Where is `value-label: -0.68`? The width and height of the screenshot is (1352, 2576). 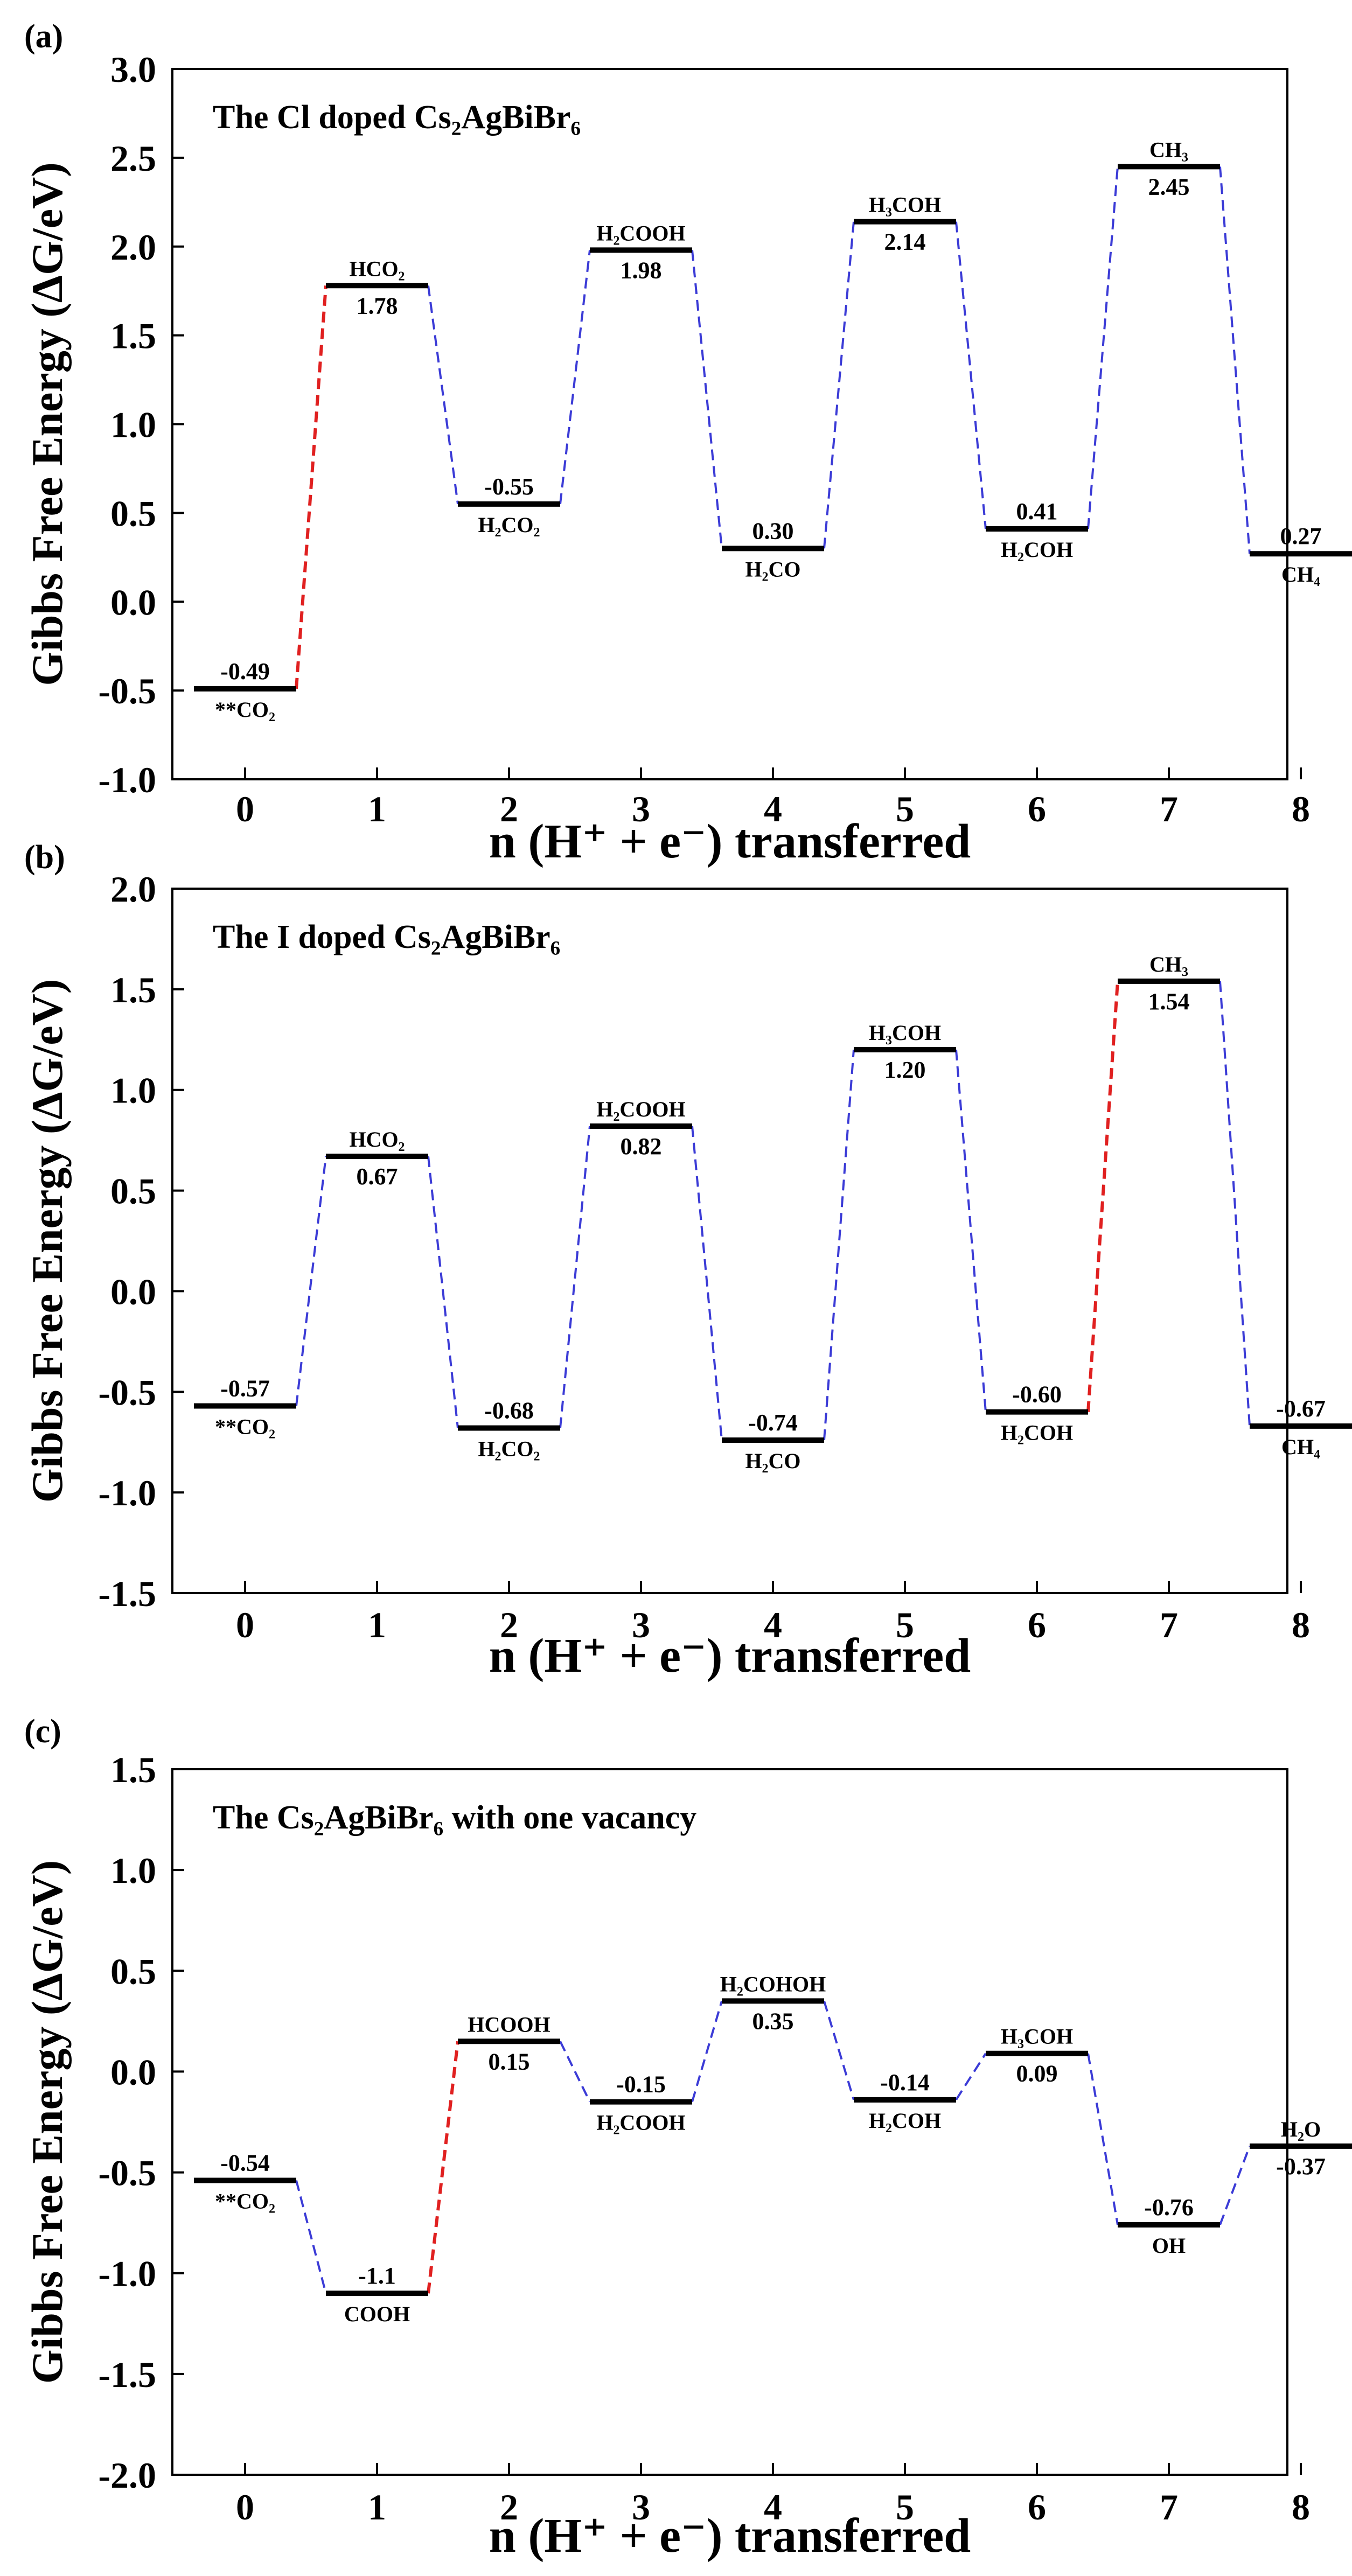
value-label: -0.68 is located at coordinates (509, 1411).